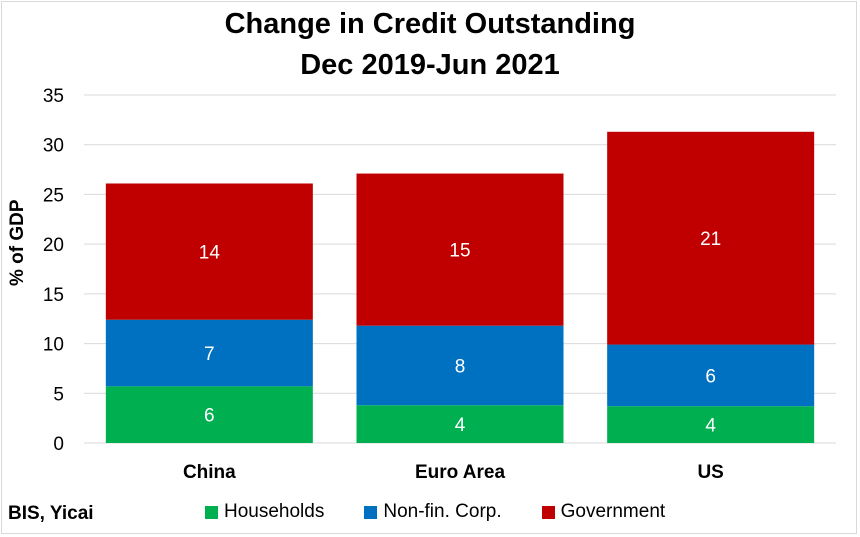 This screenshot has width=860, height=537. Describe the element at coordinates (53, 295) in the screenshot. I see `y-tick-label: 15` at that location.